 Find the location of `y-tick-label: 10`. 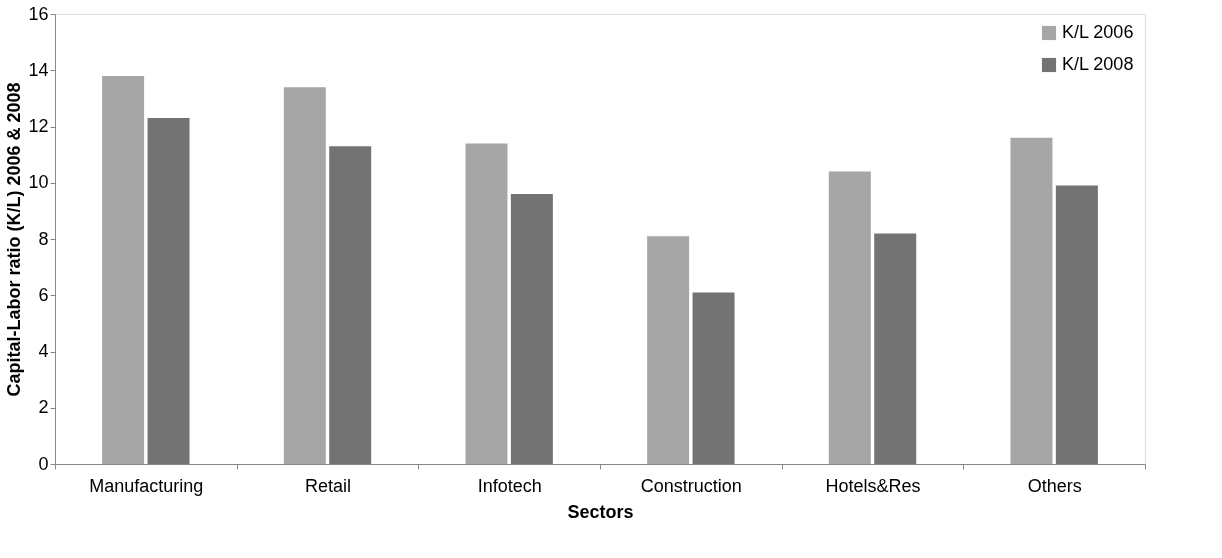

y-tick-label: 10 is located at coordinates (38, 182).